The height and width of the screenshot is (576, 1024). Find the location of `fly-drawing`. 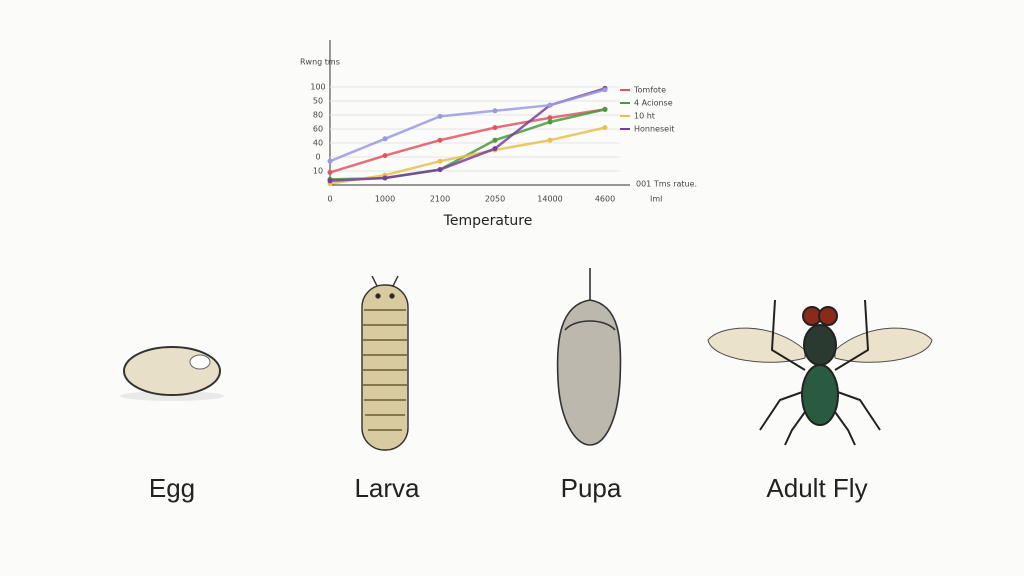

fly-drawing is located at coordinates (820, 372).